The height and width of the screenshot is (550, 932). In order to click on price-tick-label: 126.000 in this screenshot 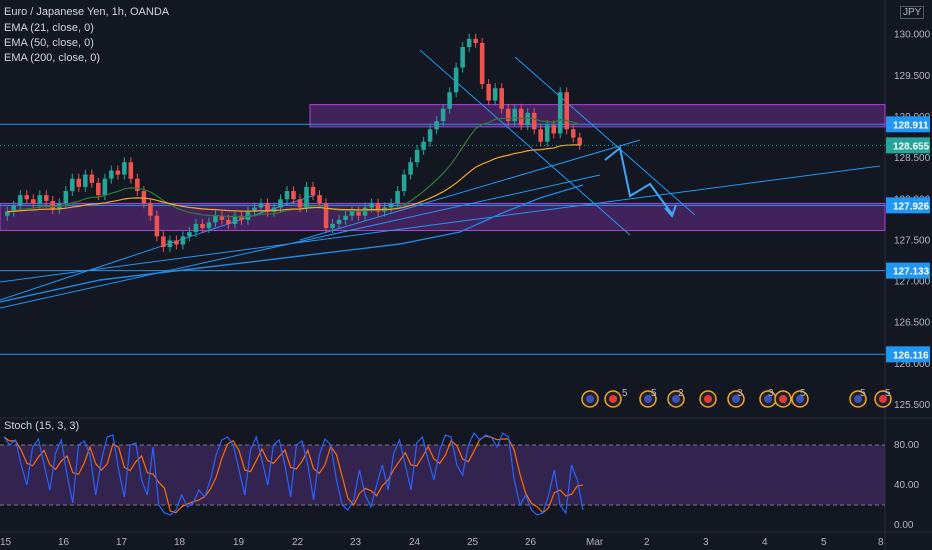, I will do `click(912, 364)`.